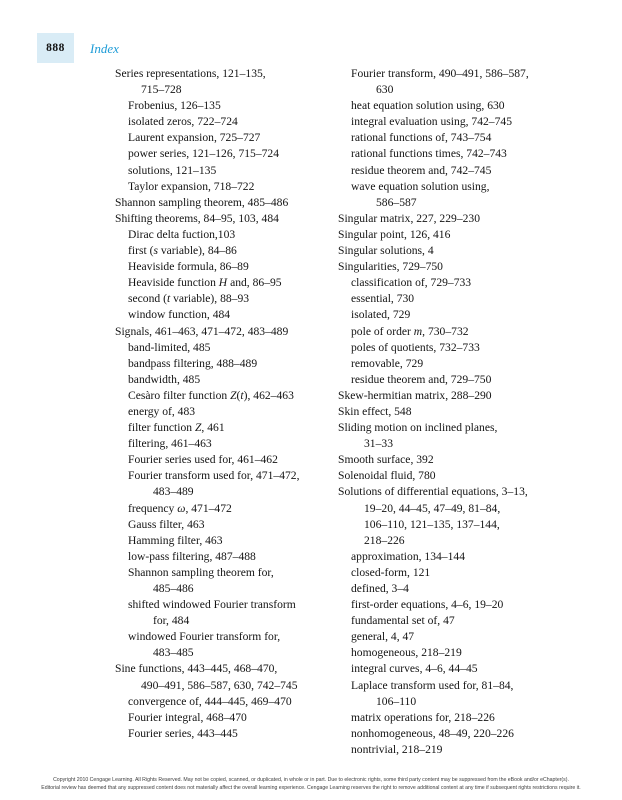 The height and width of the screenshot is (800, 622). What do you see at coordinates (219, 685) in the screenshot?
I see `index-entry: 490–491, 586–587, 630, 742–745` at bounding box center [219, 685].